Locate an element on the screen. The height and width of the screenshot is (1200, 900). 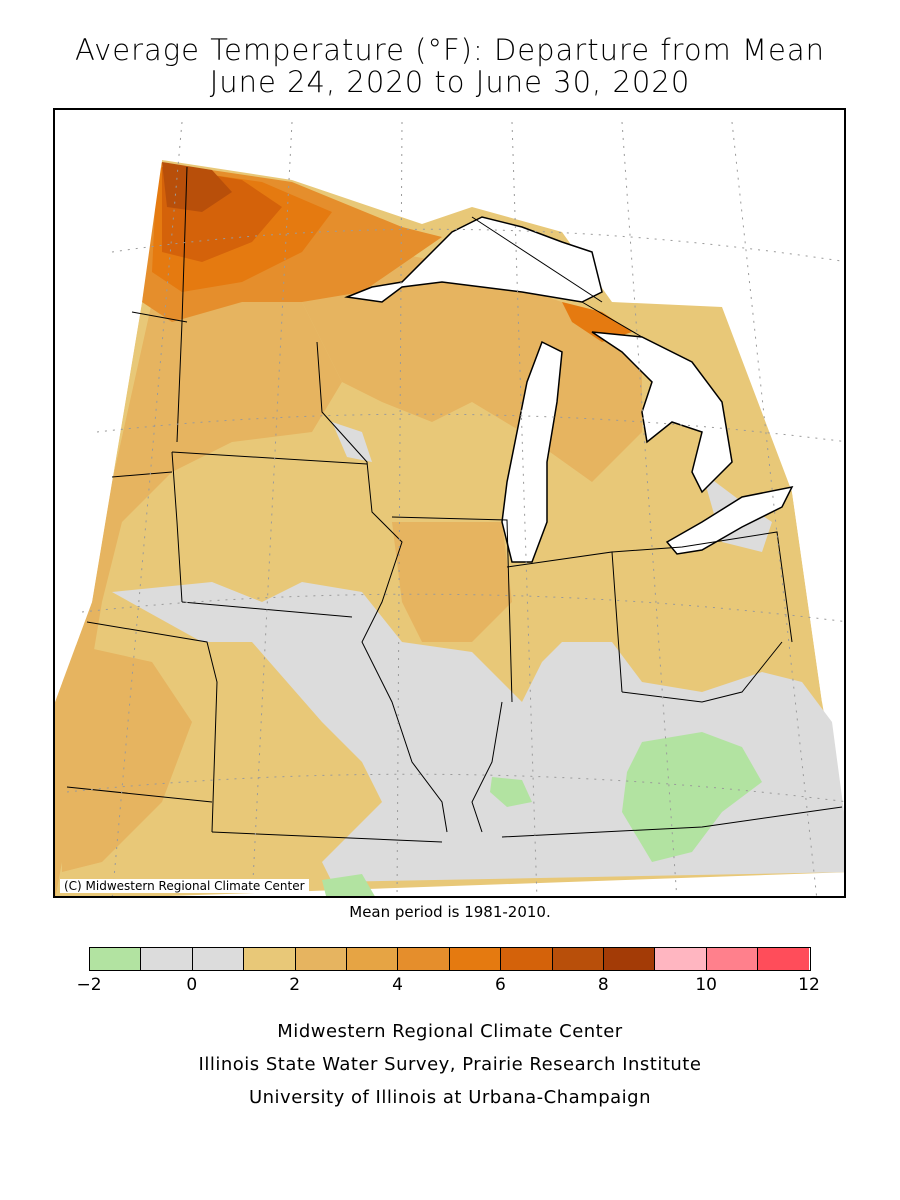
map-date-range: June 24, 2020 to June 30, 2020 is located at coordinates (450, 82).